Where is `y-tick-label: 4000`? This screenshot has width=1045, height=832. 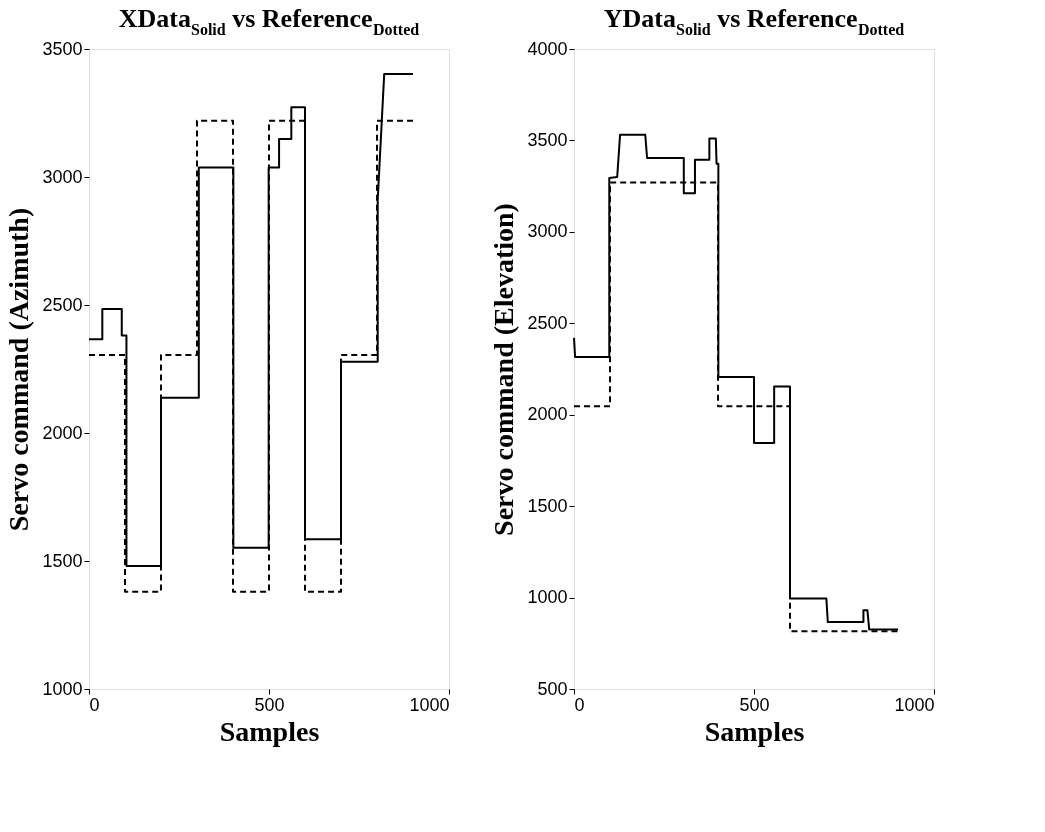 y-tick-label: 4000 is located at coordinates (547, 48).